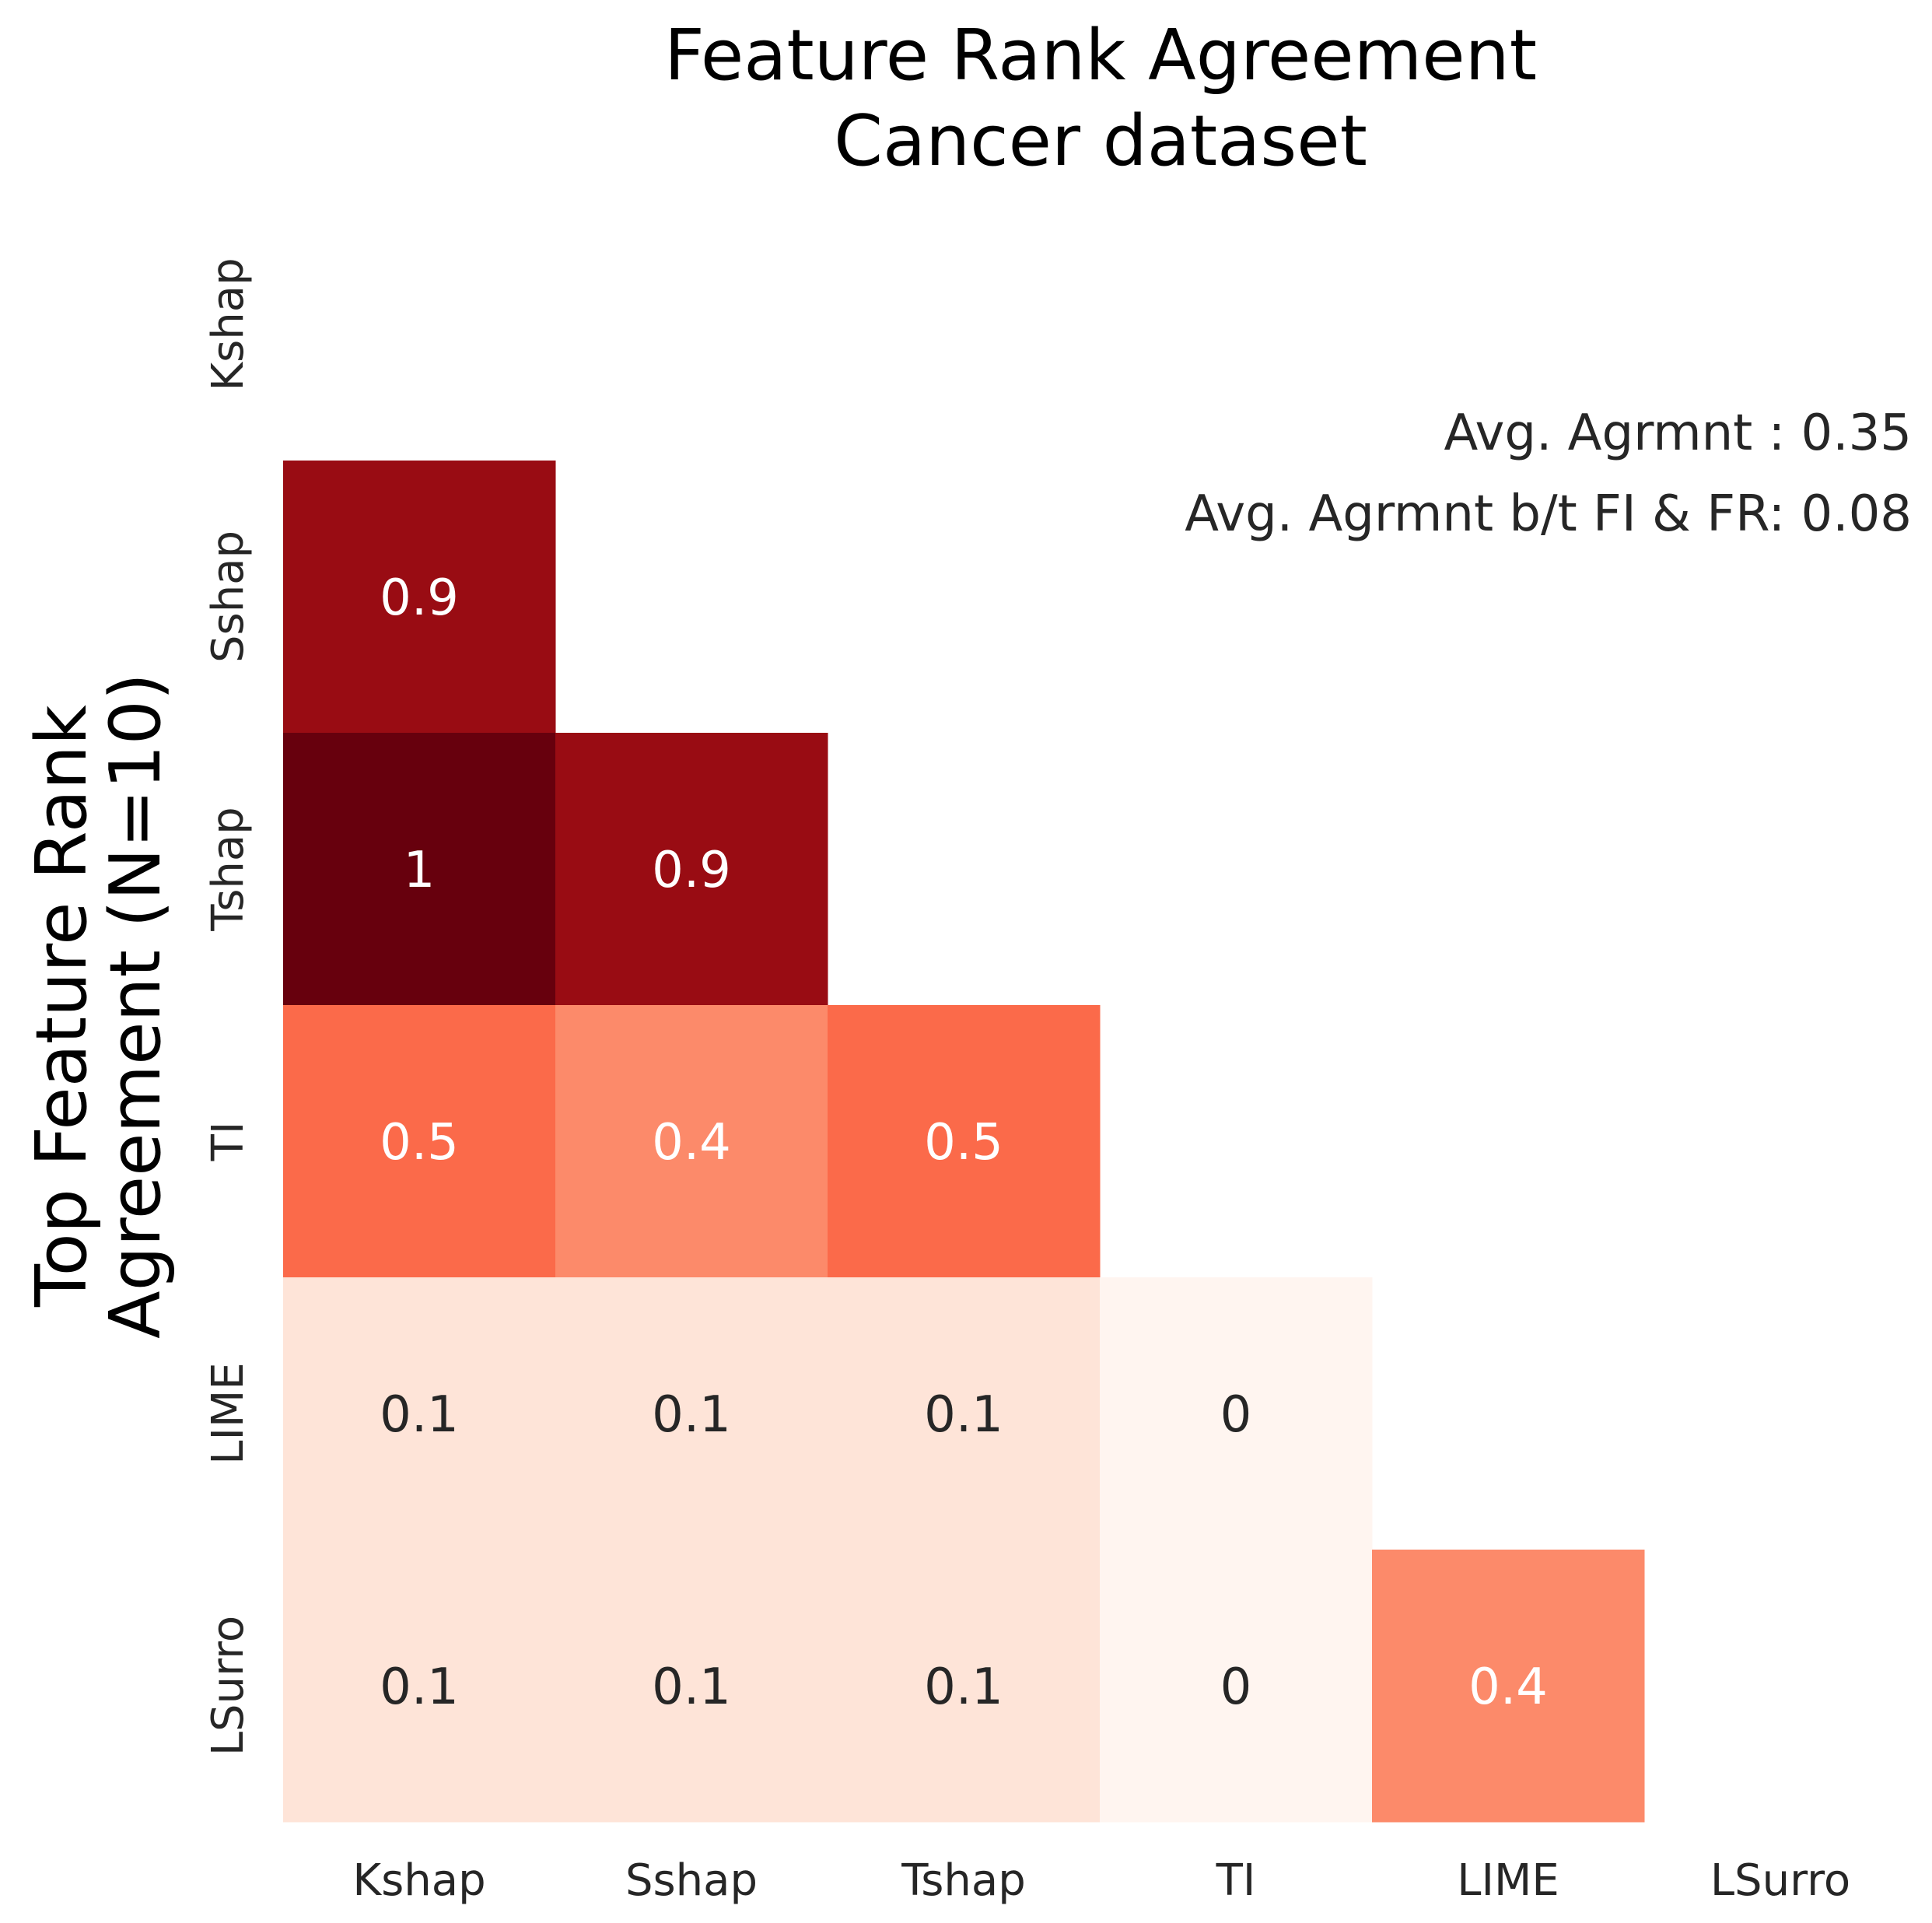 This screenshot has height=1923, width=1932. What do you see at coordinates (229, 1413) in the screenshot?
I see `y-tick-label: LIME` at bounding box center [229, 1413].